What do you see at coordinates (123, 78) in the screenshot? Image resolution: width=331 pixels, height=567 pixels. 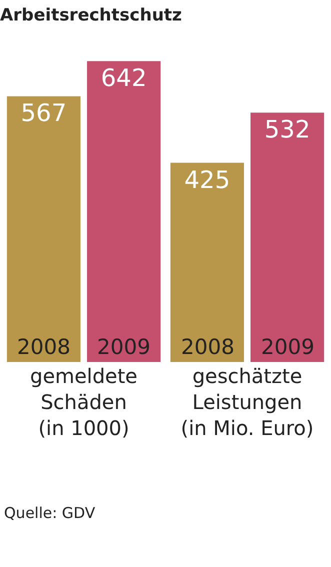 I see `data-label: 642` at bounding box center [123, 78].